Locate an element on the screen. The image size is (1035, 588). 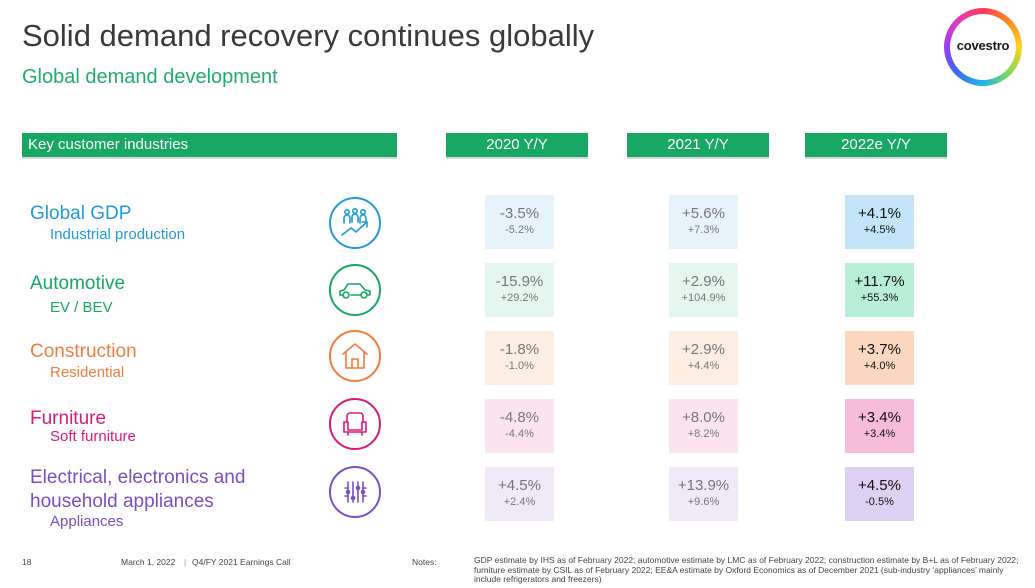
electrical-2022-sub: -0.5% is located at coordinates (879, 502).